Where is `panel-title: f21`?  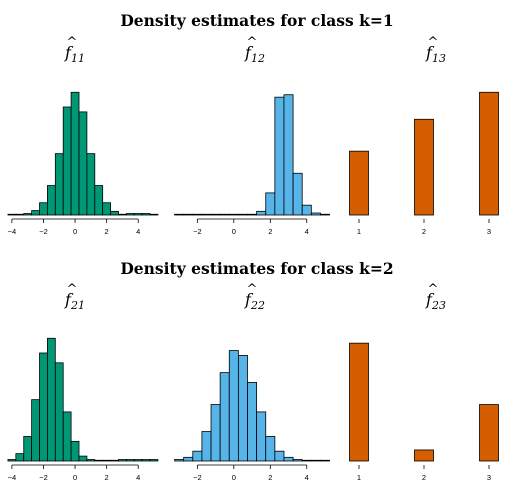 panel-title: f21 is located at coordinates (74, 301).